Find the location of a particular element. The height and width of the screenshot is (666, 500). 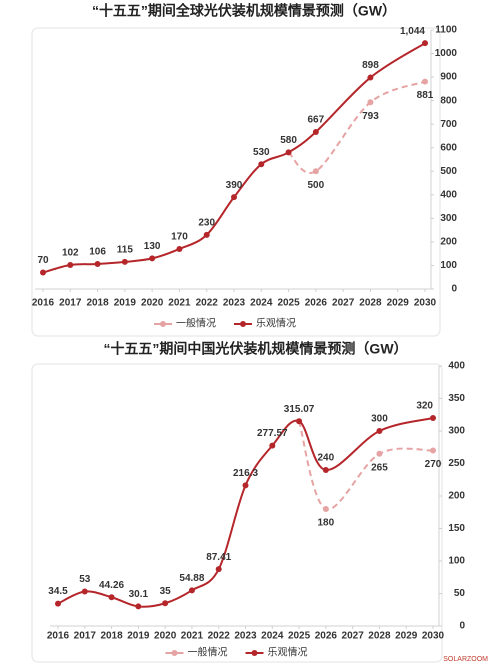

data-label: 34.5 is located at coordinates (58, 591).